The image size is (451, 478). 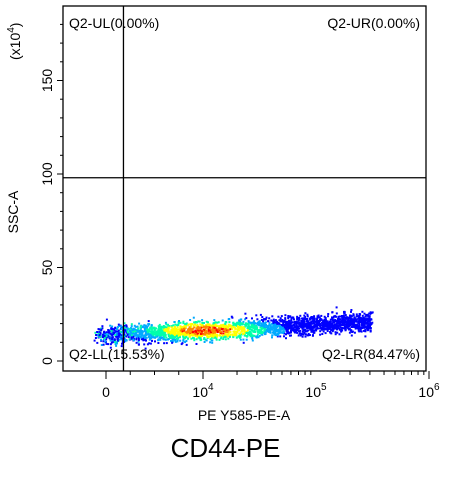 What do you see at coordinates (13, 211) in the screenshot?
I see `y-axis-title: SSC-A` at bounding box center [13, 211].